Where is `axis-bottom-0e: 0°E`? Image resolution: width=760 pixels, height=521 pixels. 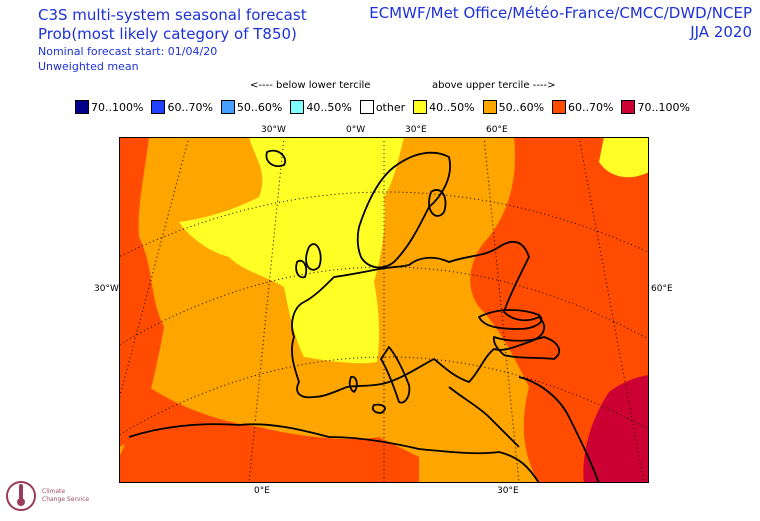 axis-bottom-0e: 0°E is located at coordinates (262, 491).